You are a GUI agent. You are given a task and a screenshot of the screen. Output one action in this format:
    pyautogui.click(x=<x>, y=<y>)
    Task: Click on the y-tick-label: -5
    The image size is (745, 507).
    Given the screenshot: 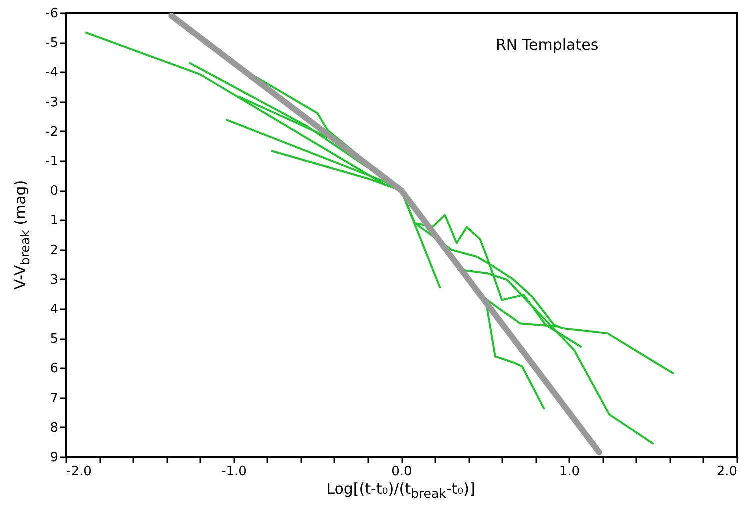 What is the action you would take?
    pyautogui.click(x=52, y=44)
    